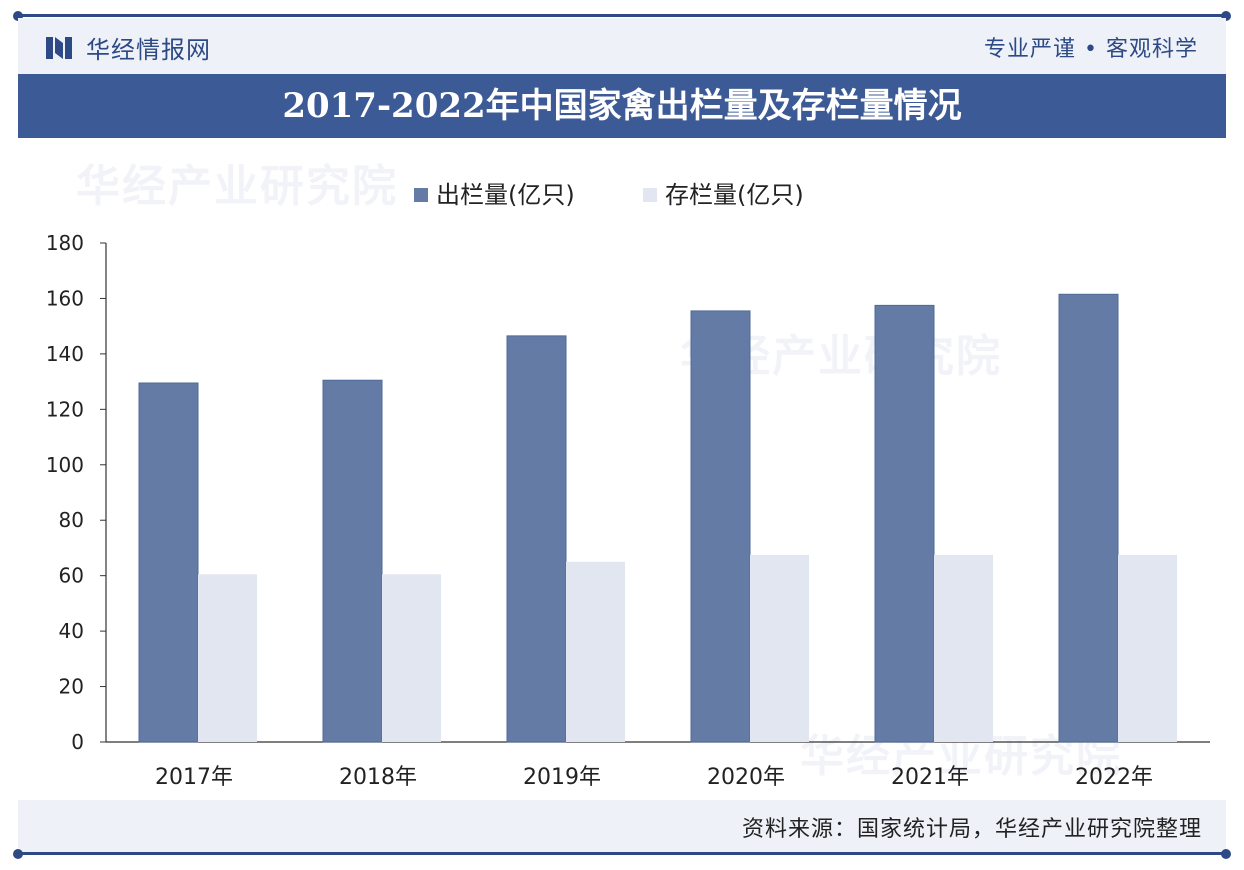 The image size is (1244, 870). Describe the element at coordinates (930, 777) in the screenshot. I see `x-tick-label: 2021年` at that location.